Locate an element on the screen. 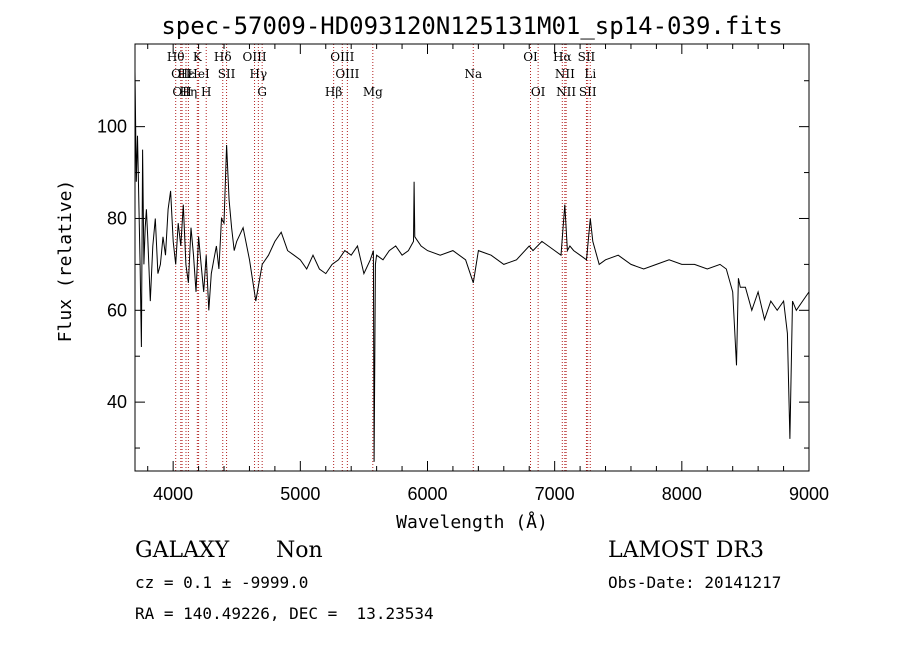 The image size is (900, 649). spectral-line-label: Hε is located at coordinates (186, 74).